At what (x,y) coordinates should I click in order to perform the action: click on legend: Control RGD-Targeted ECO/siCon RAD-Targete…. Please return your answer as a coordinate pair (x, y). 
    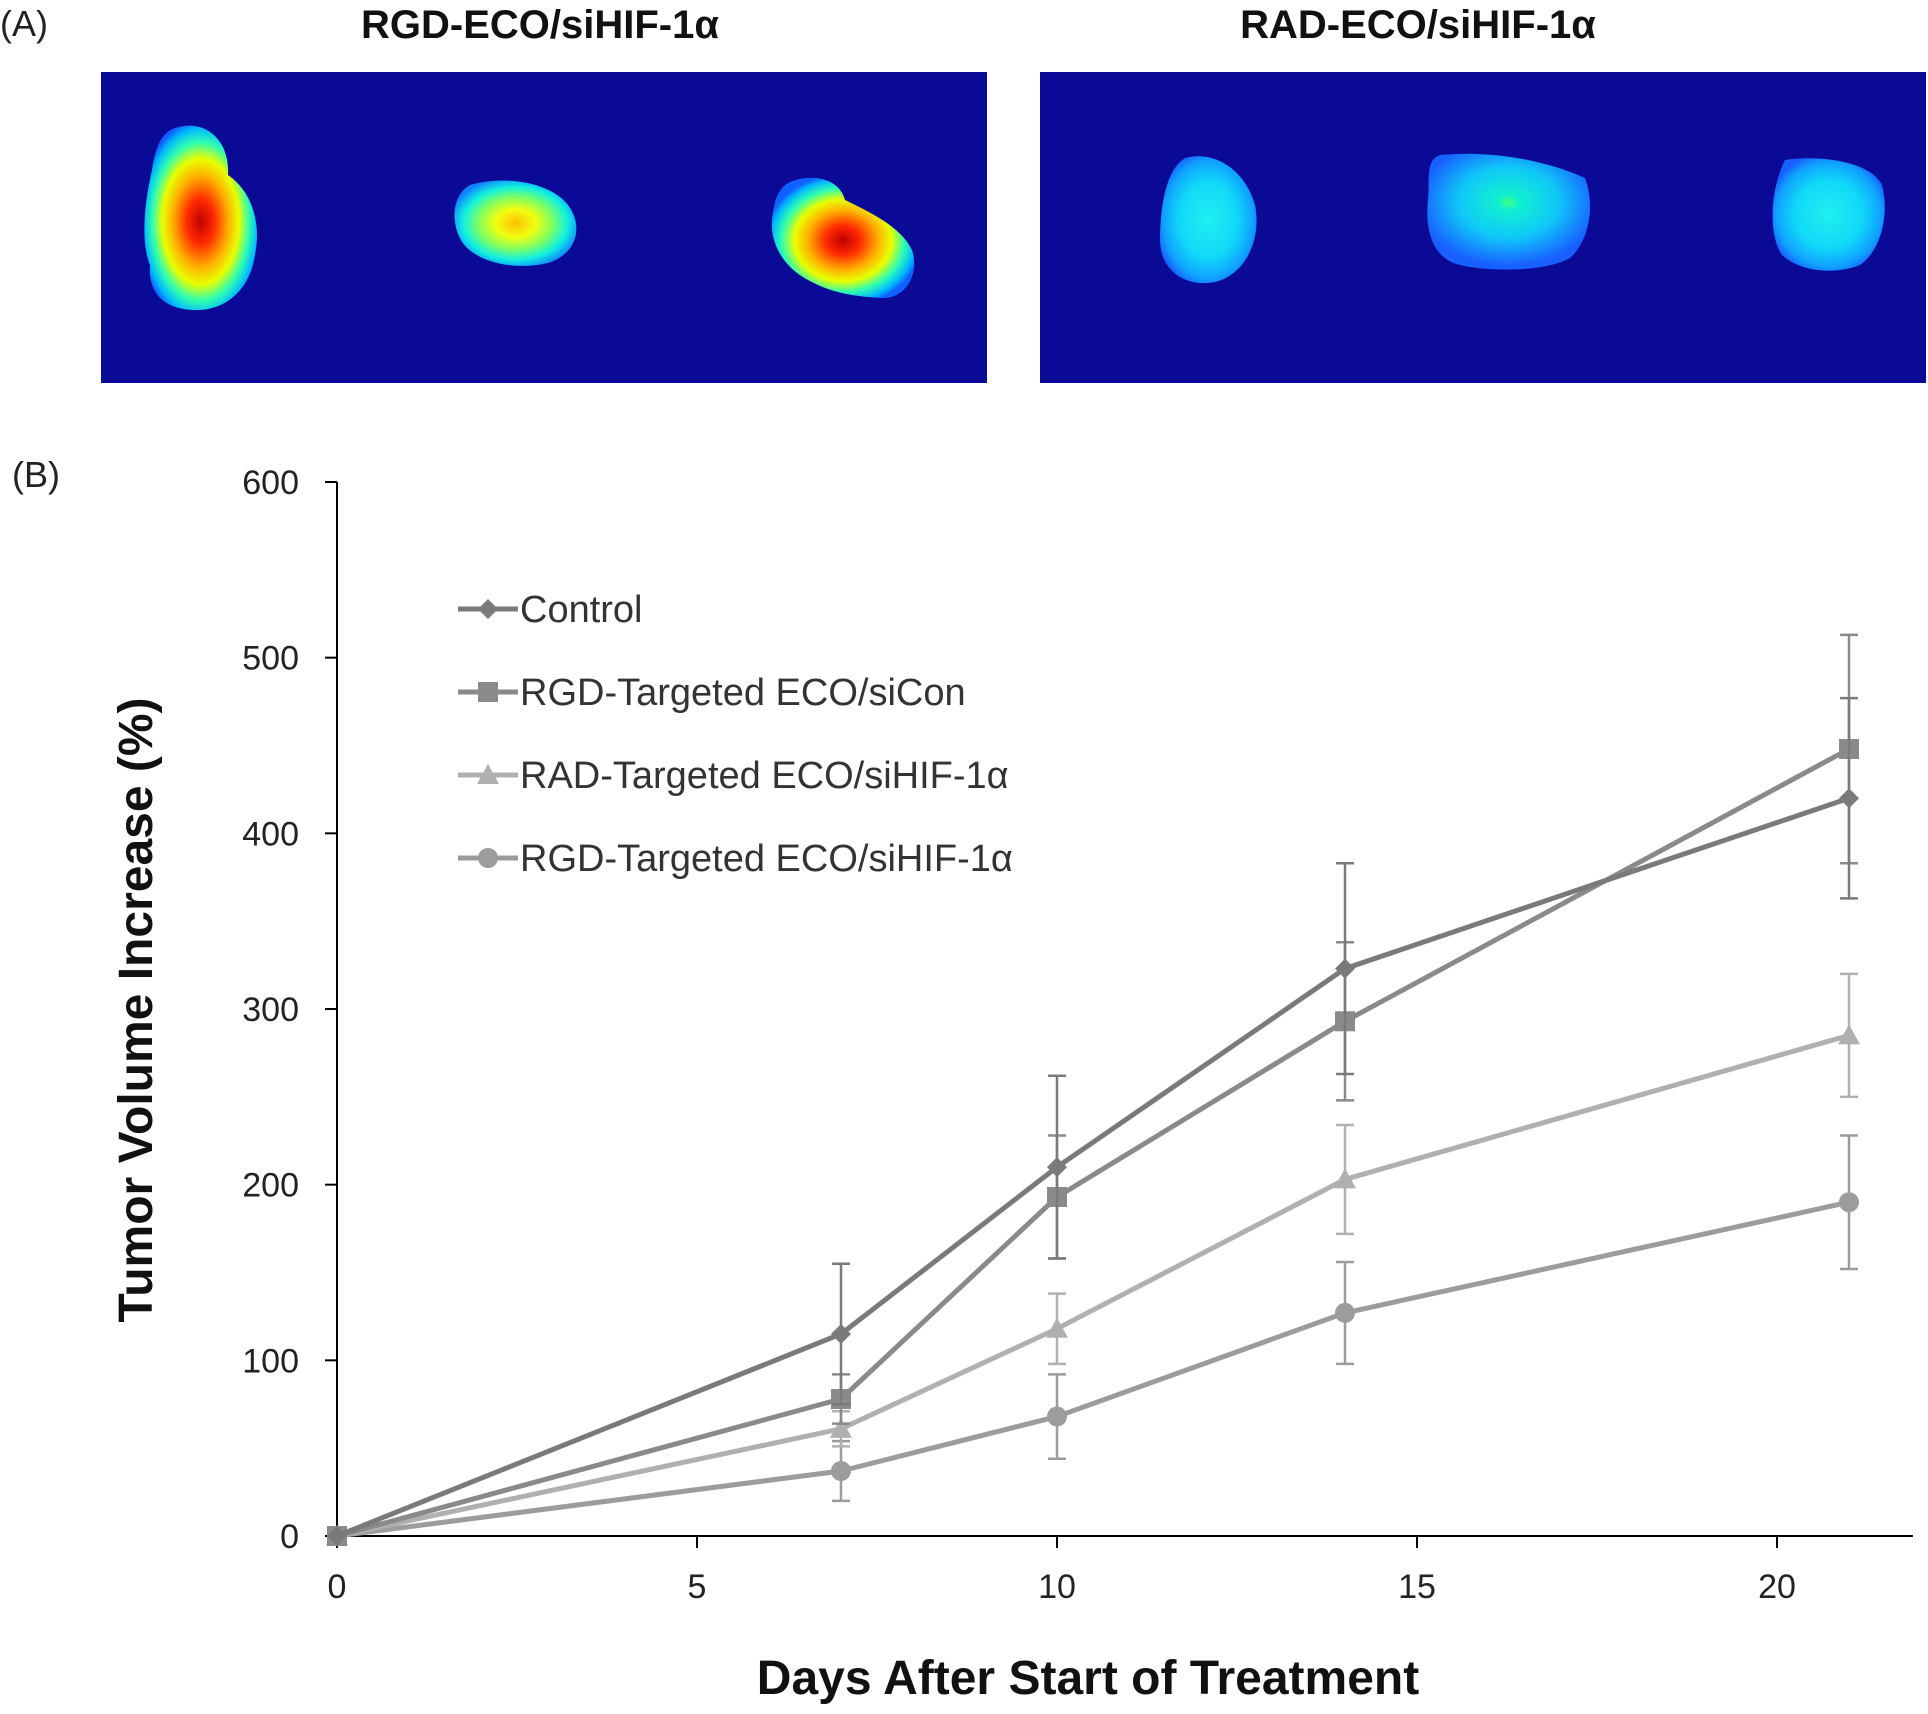
    Looking at the image, I should click on (735, 734).